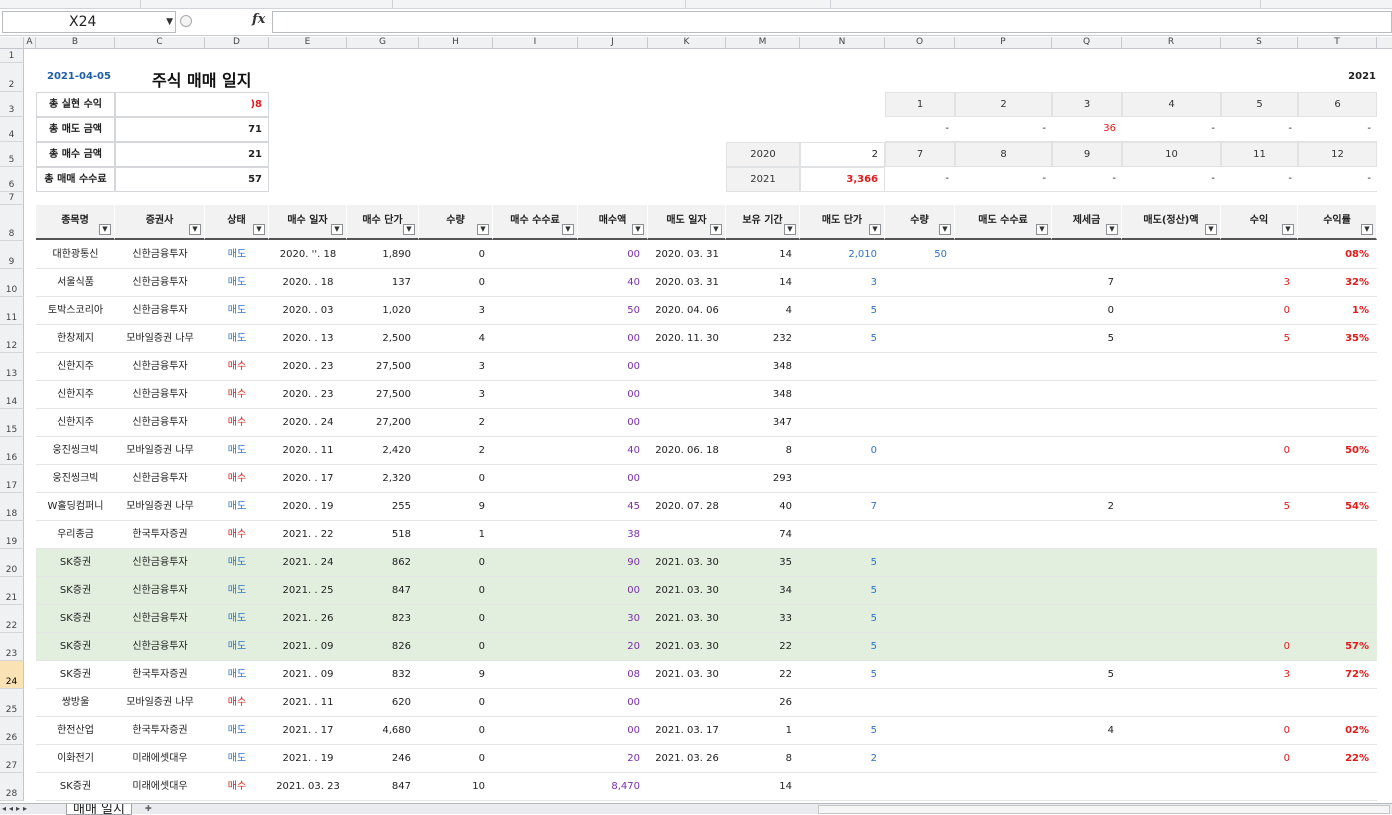  Describe the element at coordinates (16, 808) in the screenshot. I see `sheet-nav-icon: ◂◂▸▸` at that location.